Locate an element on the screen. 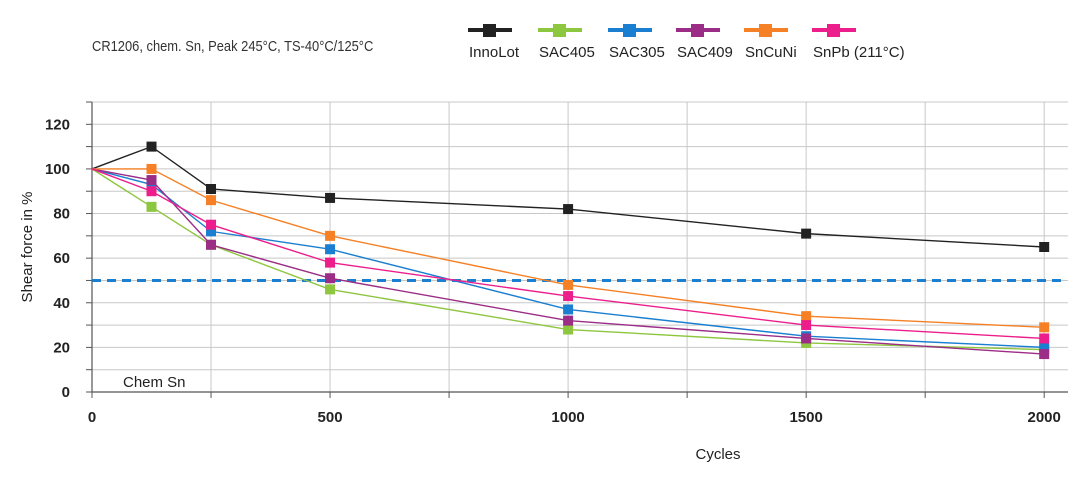  x-tick-label: 500 is located at coordinates (330, 417).